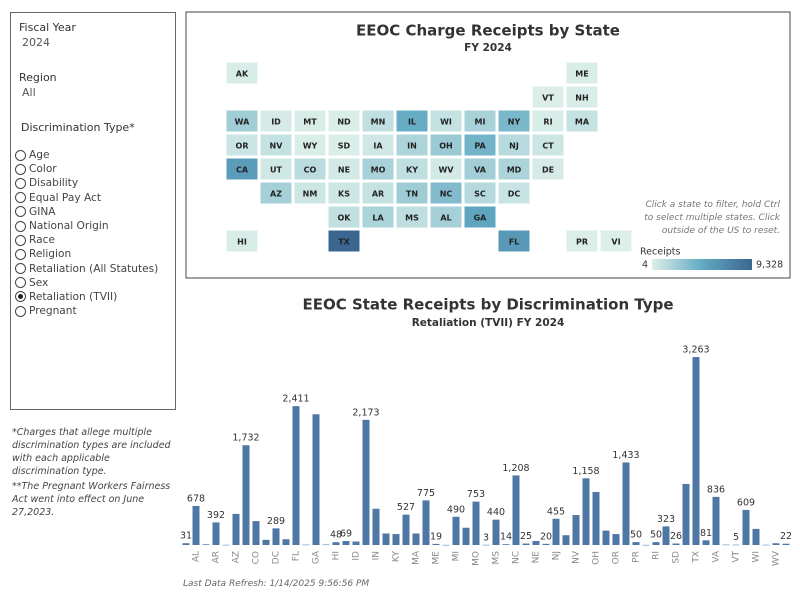 This screenshot has height=600, width=800. Describe the element at coordinates (446, 122) in the screenshot. I see `map-state-label: WI` at that location.